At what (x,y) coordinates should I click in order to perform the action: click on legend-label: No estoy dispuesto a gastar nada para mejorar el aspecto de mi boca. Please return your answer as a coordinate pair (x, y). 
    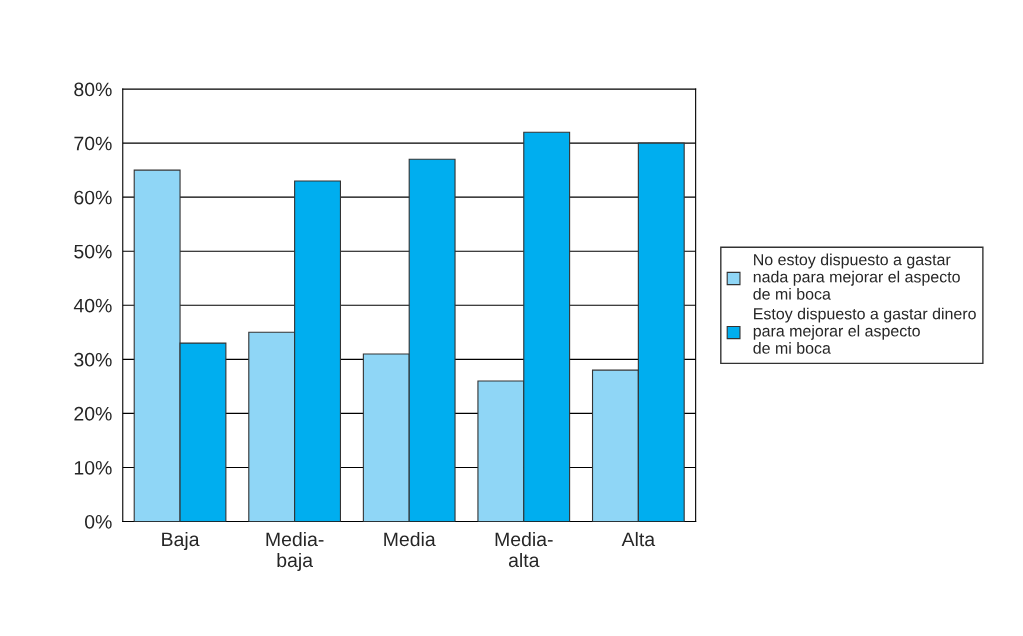
    Looking at the image, I should click on (856, 276).